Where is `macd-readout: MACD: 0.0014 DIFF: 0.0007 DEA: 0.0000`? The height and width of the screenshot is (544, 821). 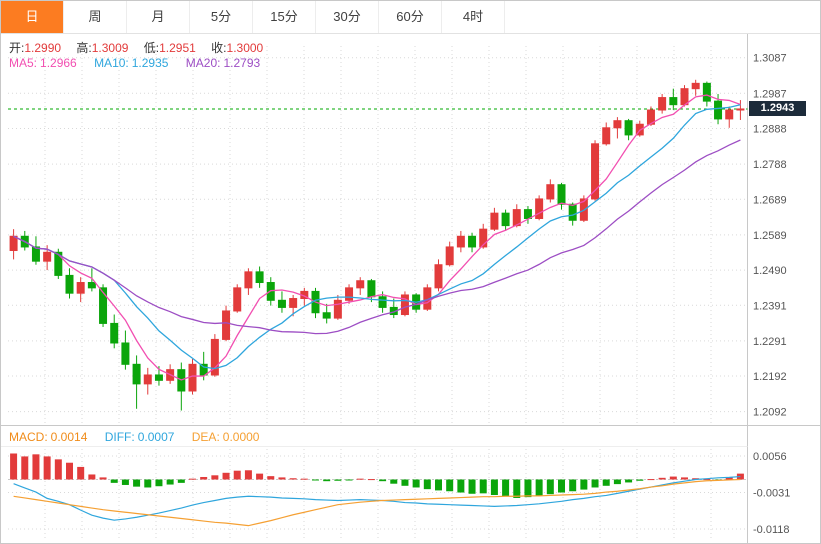 macd-readout: MACD: 0.0014 DIFF: 0.0007 DEA: 0.0000 is located at coordinates (141, 437).